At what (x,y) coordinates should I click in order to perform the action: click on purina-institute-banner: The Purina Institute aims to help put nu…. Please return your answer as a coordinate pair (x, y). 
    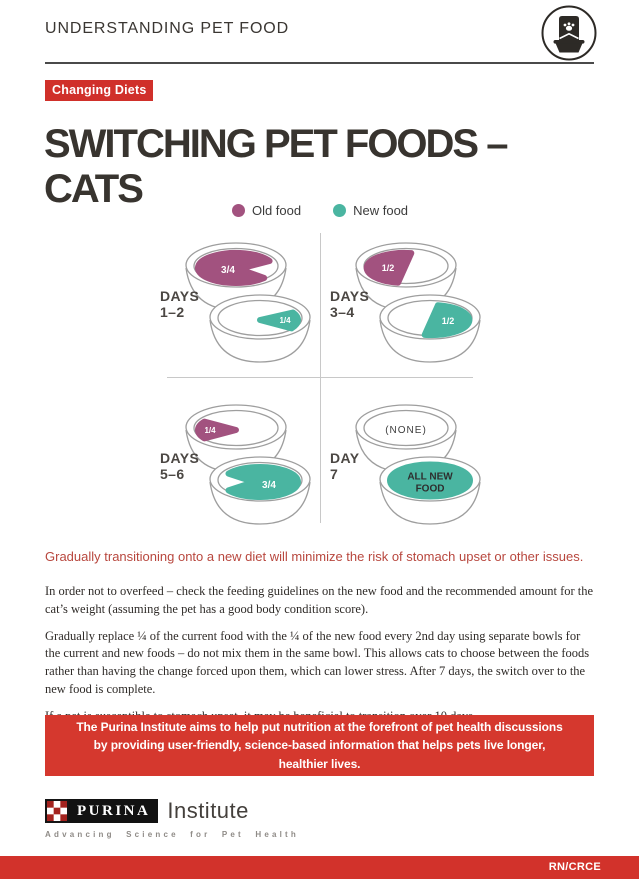
    Looking at the image, I should click on (319, 745).